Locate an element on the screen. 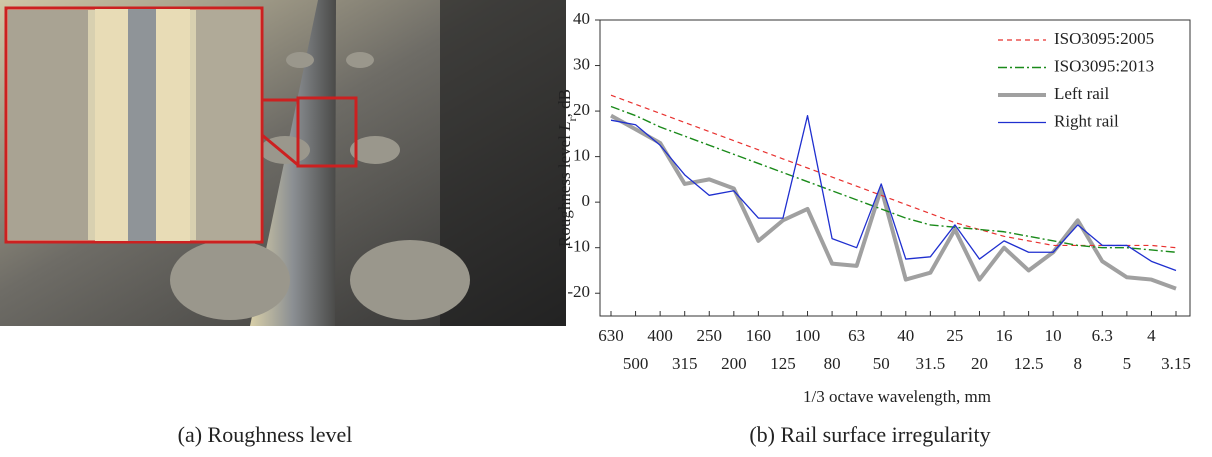 This screenshot has height=457, width=1212. x-tick-label: 20 is located at coordinates (979, 363).